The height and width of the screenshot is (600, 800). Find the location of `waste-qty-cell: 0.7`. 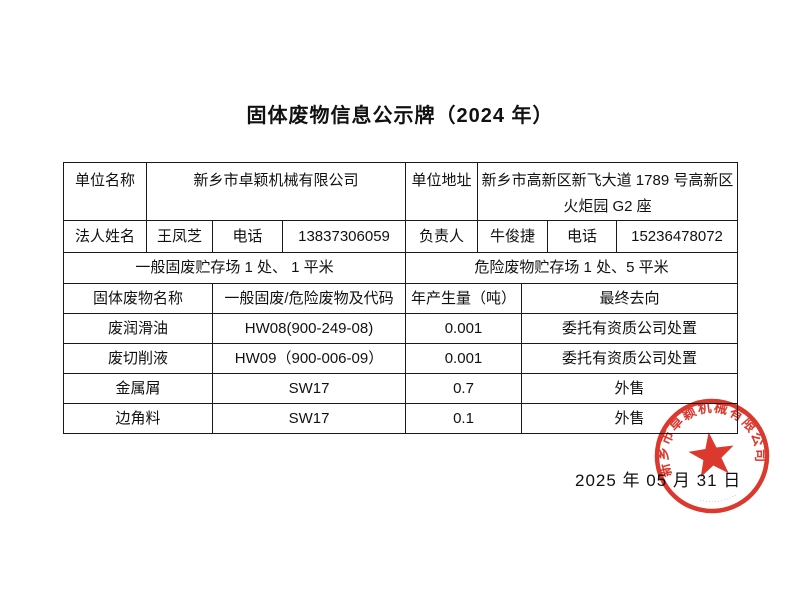

waste-qty-cell: 0.7 is located at coordinates (463, 388).